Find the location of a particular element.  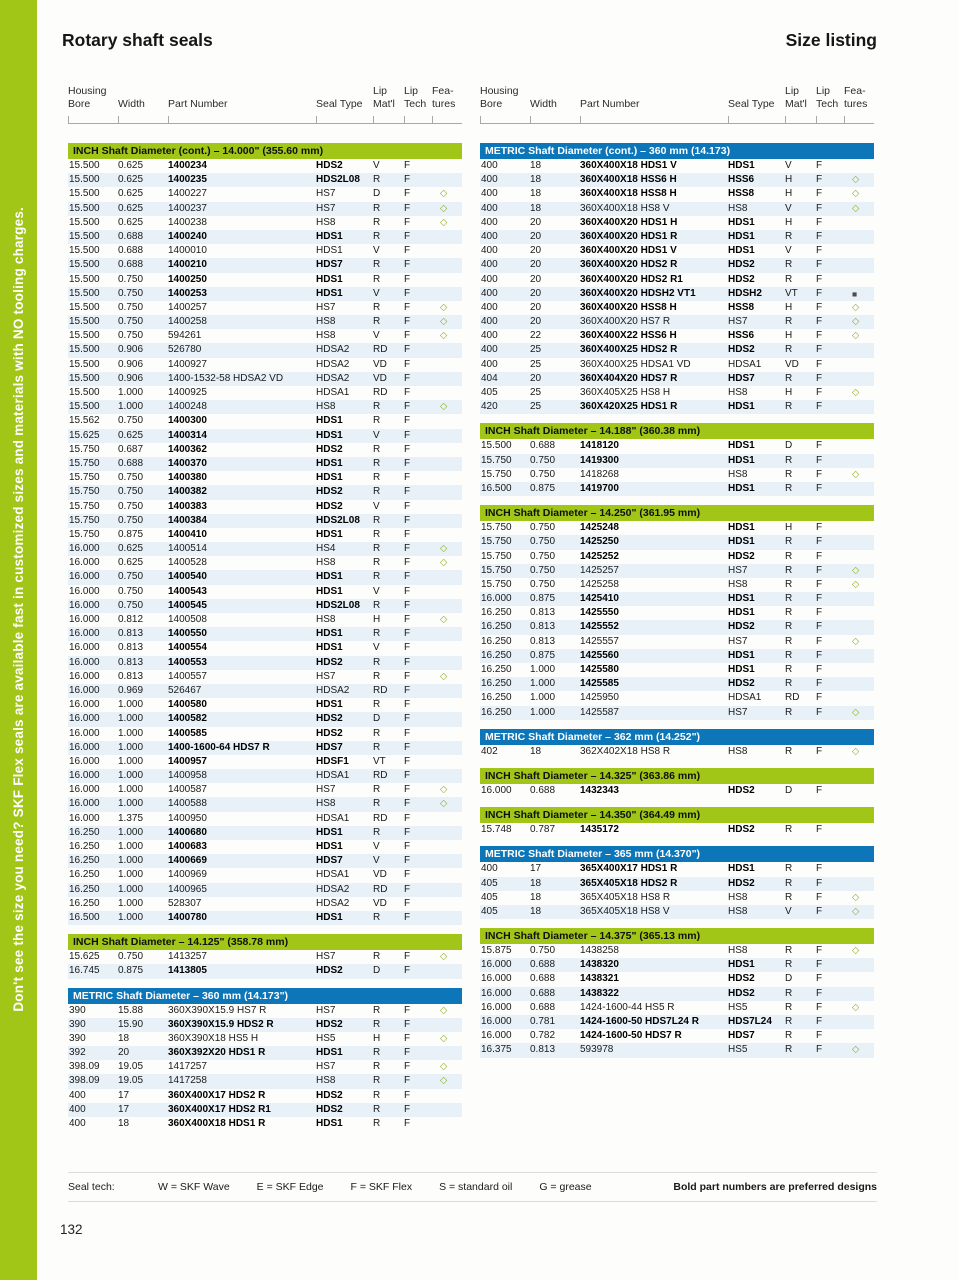

cell-seal-type: HDSA1 is located at coordinates (333, 818).